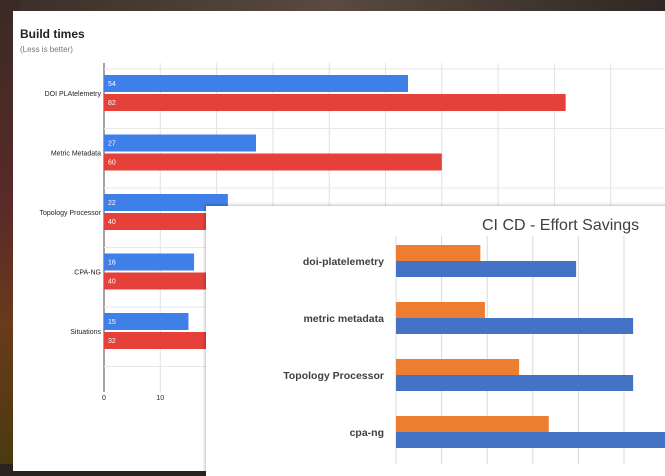 This screenshot has height=476, width=665. Describe the element at coordinates (160, 398) in the screenshot. I see `chart1-x-tick: 10` at that location.